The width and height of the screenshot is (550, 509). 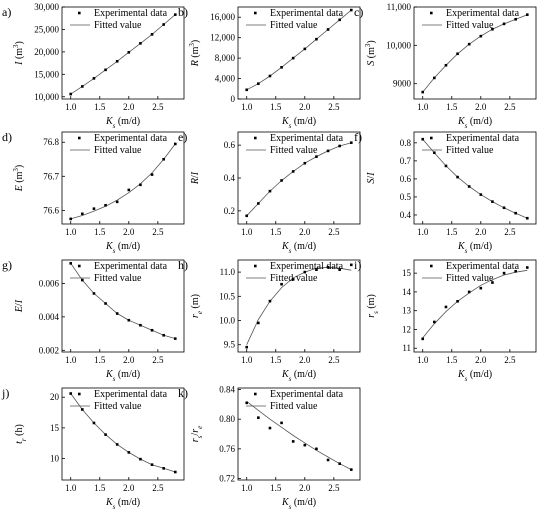 I want to click on y-tick-label: 0.004, so click(x=49, y=317).